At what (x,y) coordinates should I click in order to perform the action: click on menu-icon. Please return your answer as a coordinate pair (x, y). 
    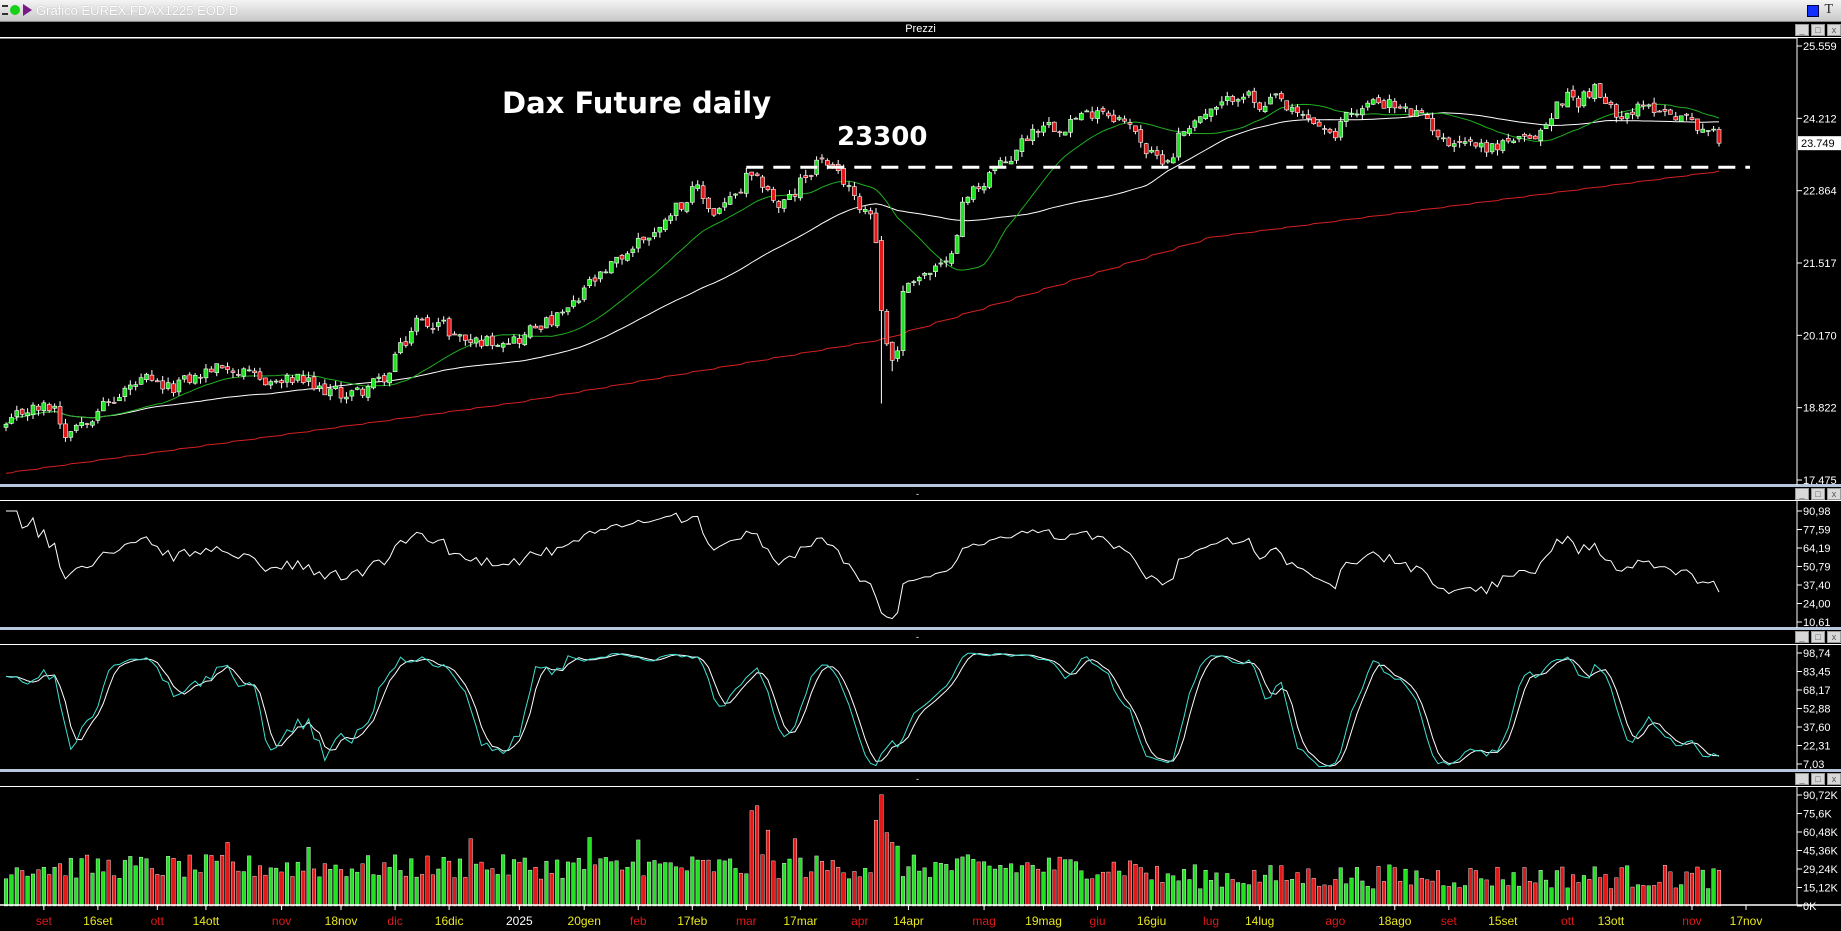
    Looking at the image, I should click on (5, 10).